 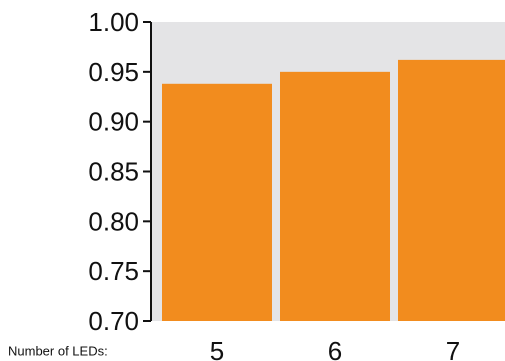 What do you see at coordinates (113, 271) in the screenshot?
I see `y-tick-label: 0.75` at bounding box center [113, 271].